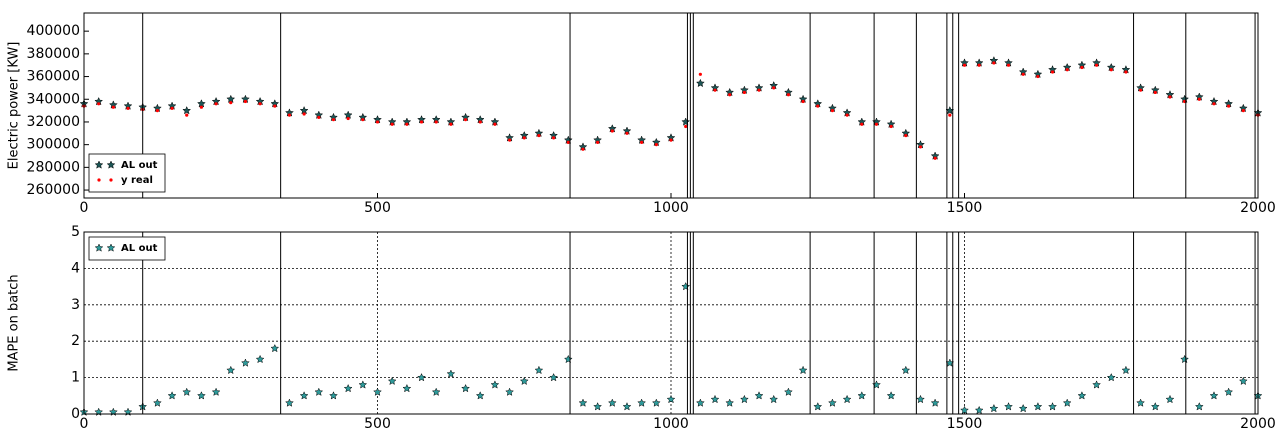  Describe the element at coordinates (53, 145) in the screenshot. I see `y-tick-label: 300000` at that location.